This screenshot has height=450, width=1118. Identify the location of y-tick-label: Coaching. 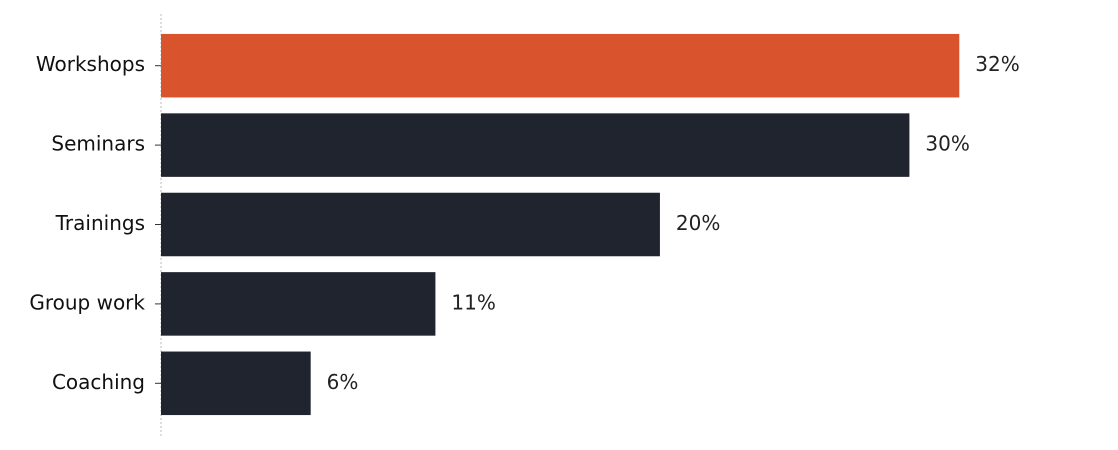
(98, 382).